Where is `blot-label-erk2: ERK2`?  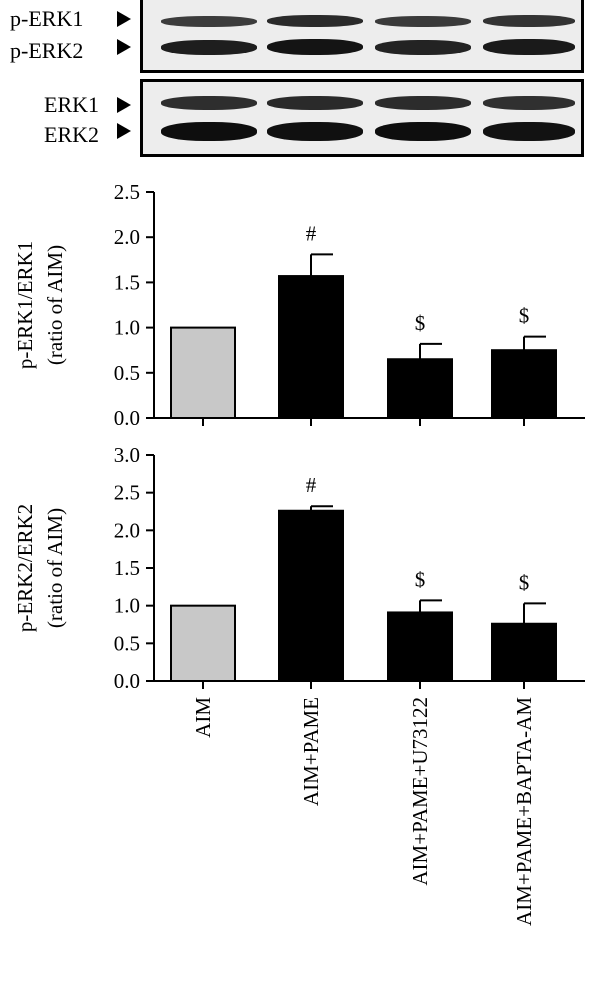 blot-label-erk2: ERK2 is located at coordinates (71, 134).